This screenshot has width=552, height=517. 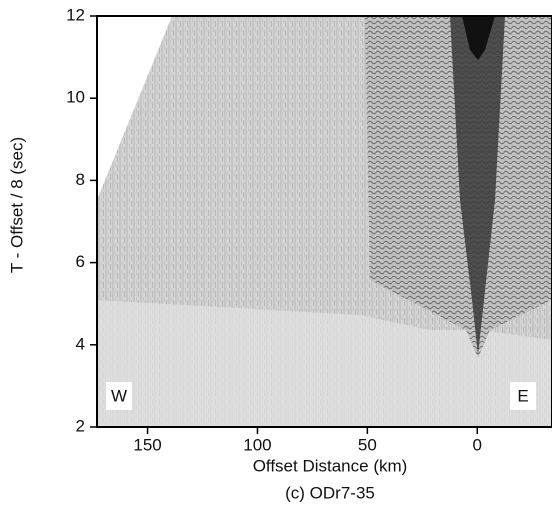 I want to click on annotation: W, so click(x=119, y=395).